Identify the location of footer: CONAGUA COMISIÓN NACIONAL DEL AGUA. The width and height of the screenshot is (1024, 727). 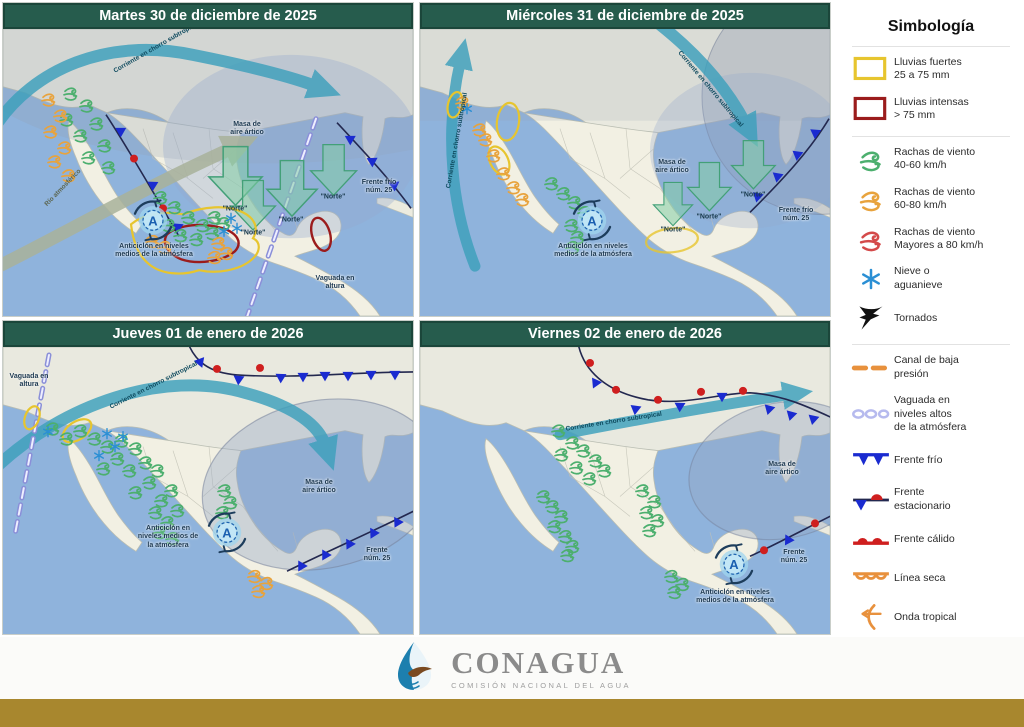
(512, 668).